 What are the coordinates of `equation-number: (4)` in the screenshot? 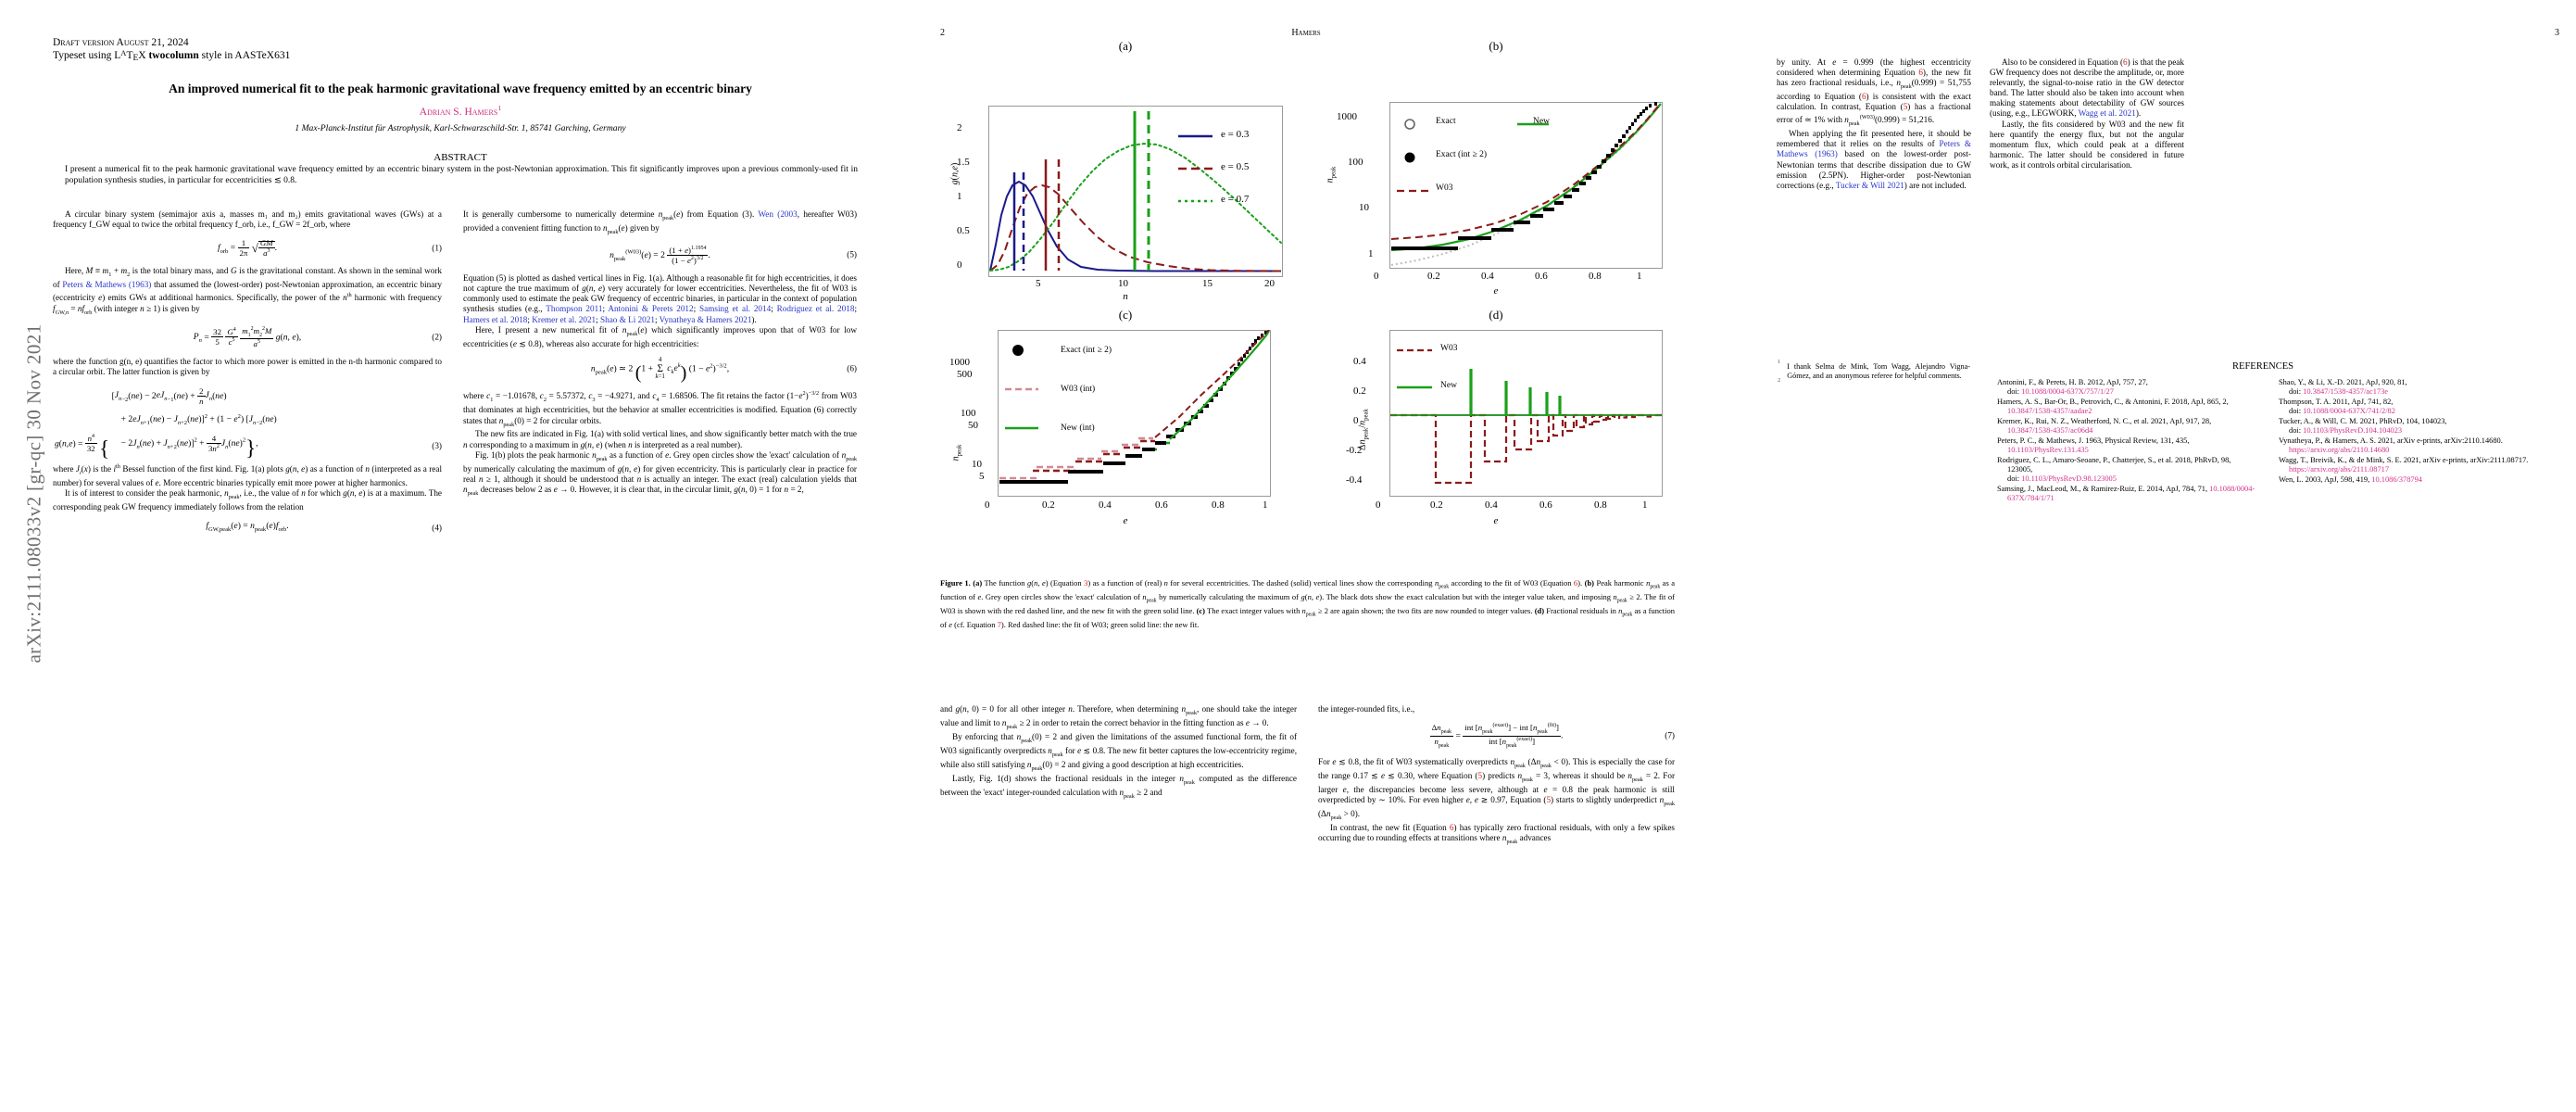 It's located at (437, 528).